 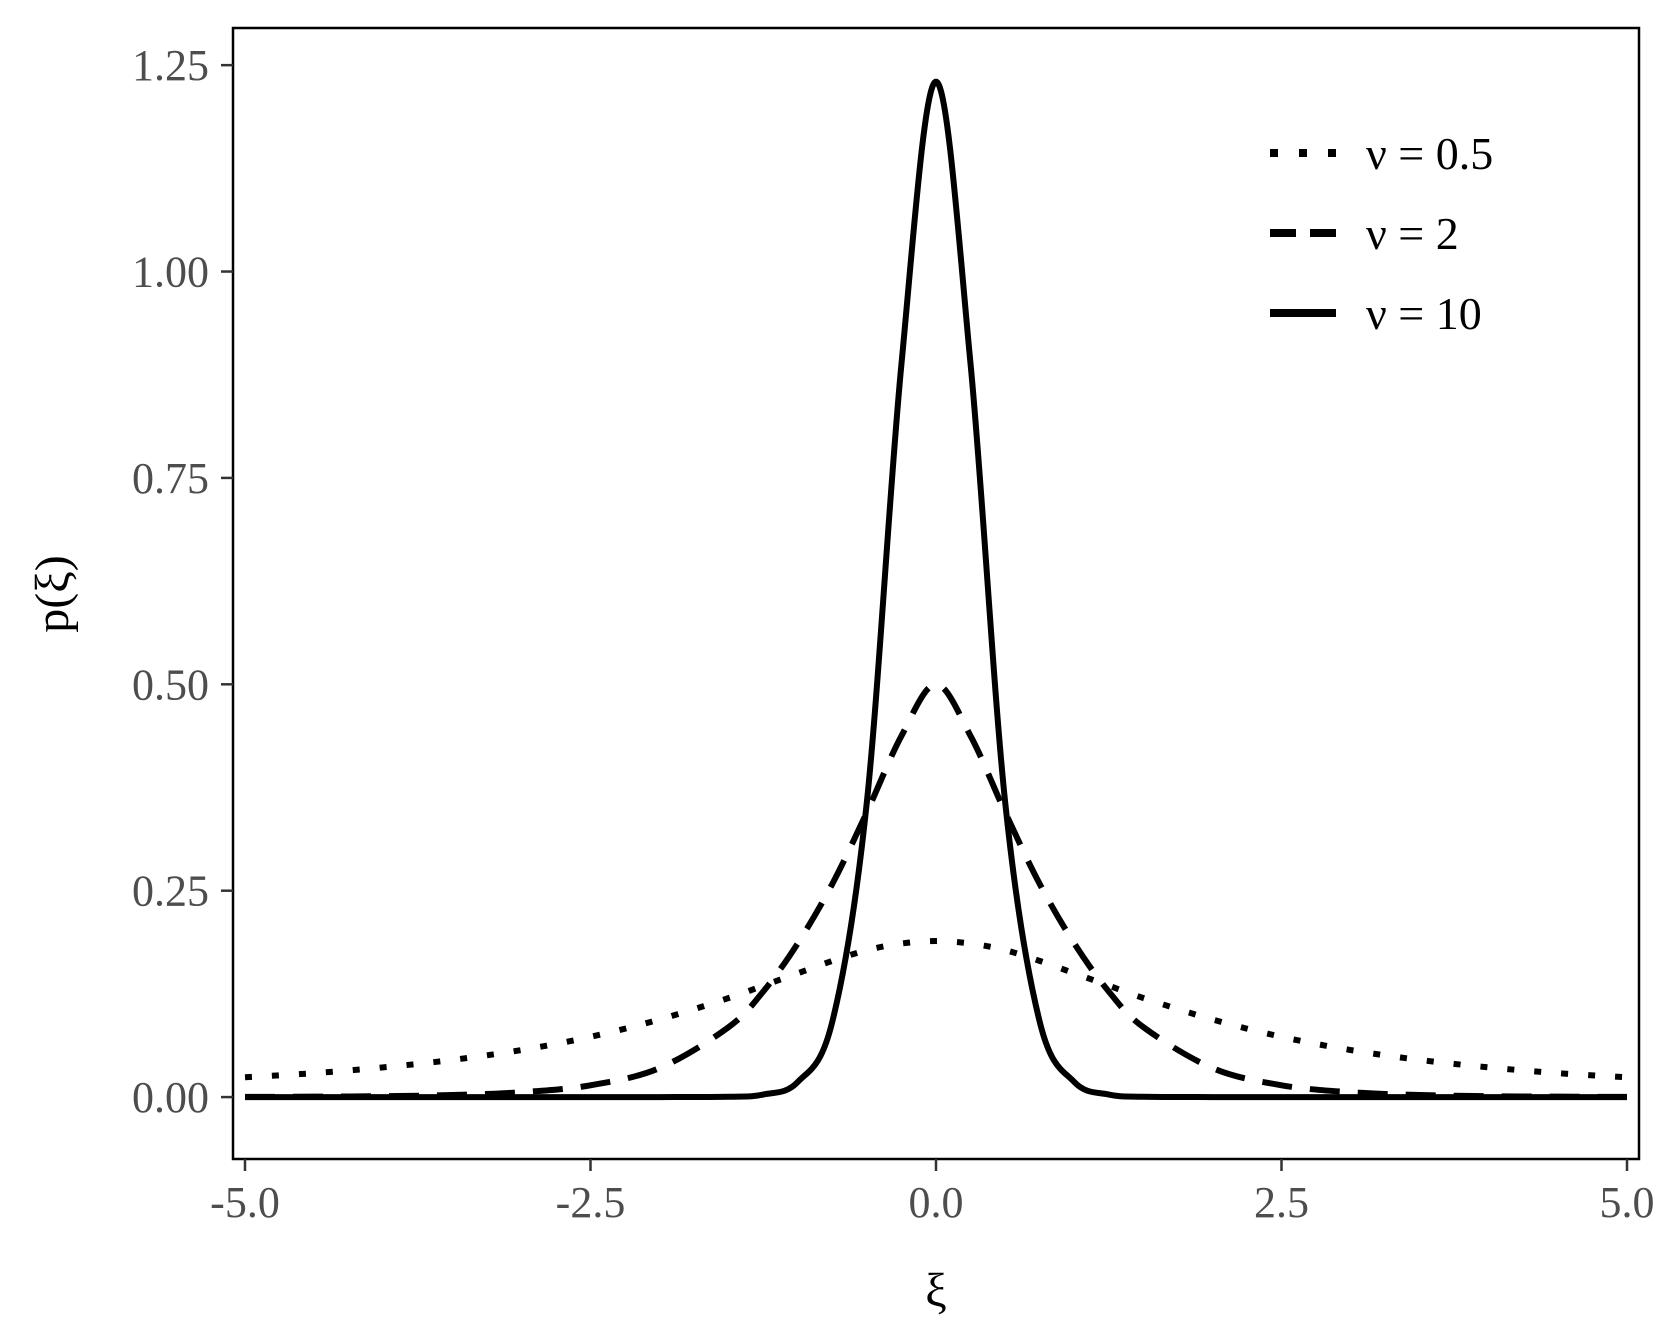 What do you see at coordinates (52, 593) in the screenshot?
I see `y-axis-title: p(ξ)` at bounding box center [52, 593].